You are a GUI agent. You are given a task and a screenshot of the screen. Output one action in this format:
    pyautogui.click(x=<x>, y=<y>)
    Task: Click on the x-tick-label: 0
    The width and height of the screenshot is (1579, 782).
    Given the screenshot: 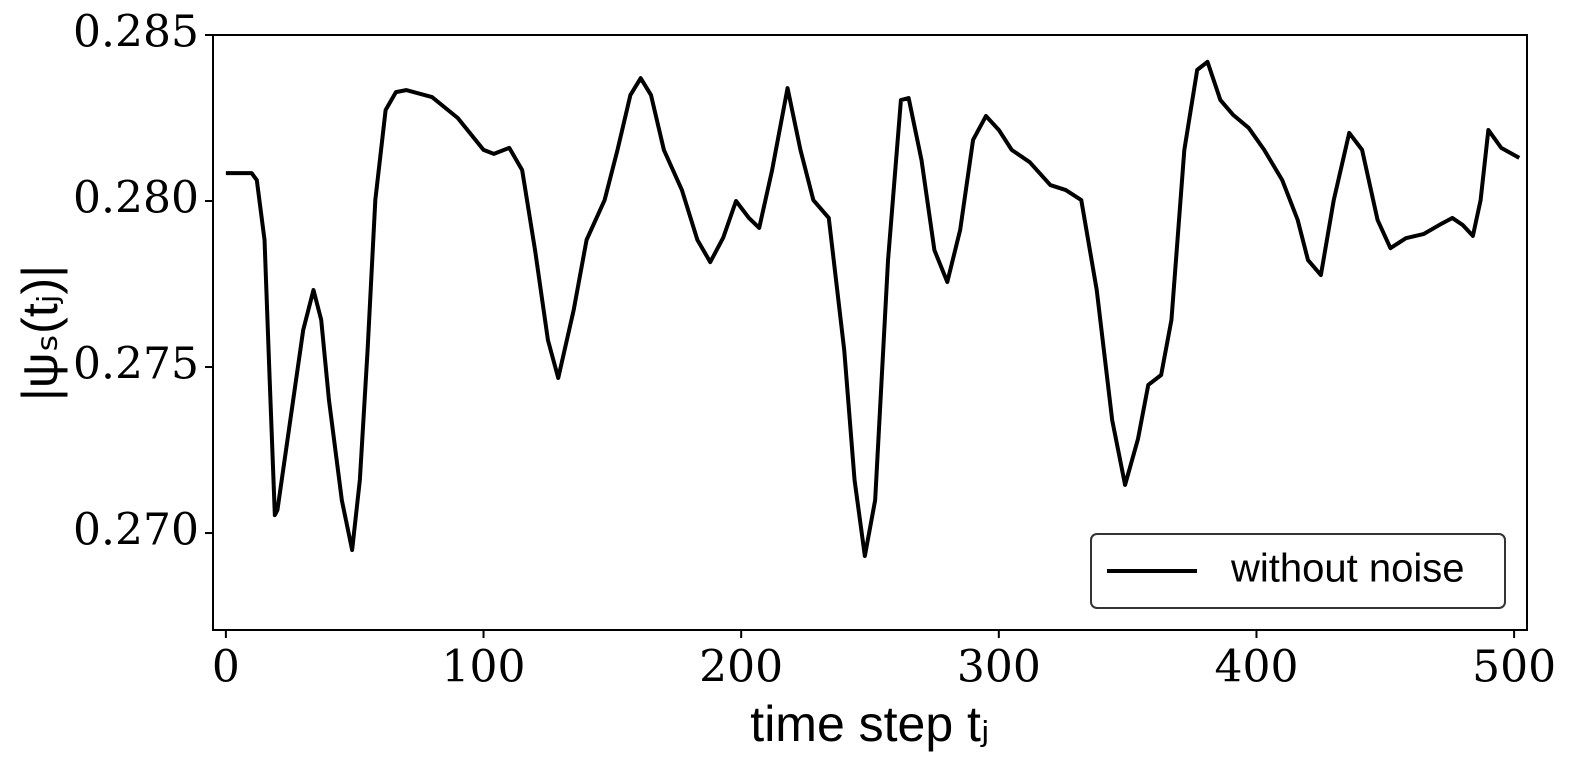 What is the action you would take?
    pyautogui.click(x=226, y=667)
    